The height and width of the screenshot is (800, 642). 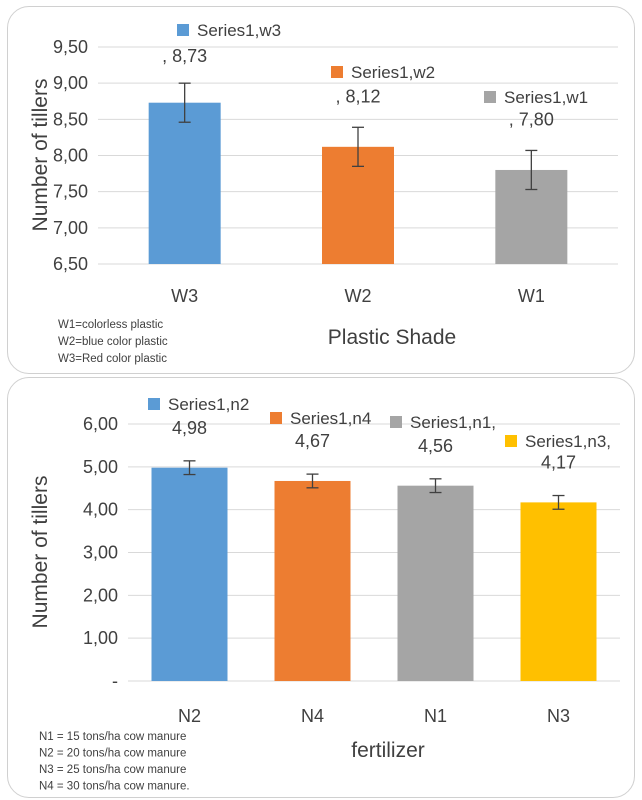 I want to click on y-tick-label: 8,00, so click(x=70, y=156).